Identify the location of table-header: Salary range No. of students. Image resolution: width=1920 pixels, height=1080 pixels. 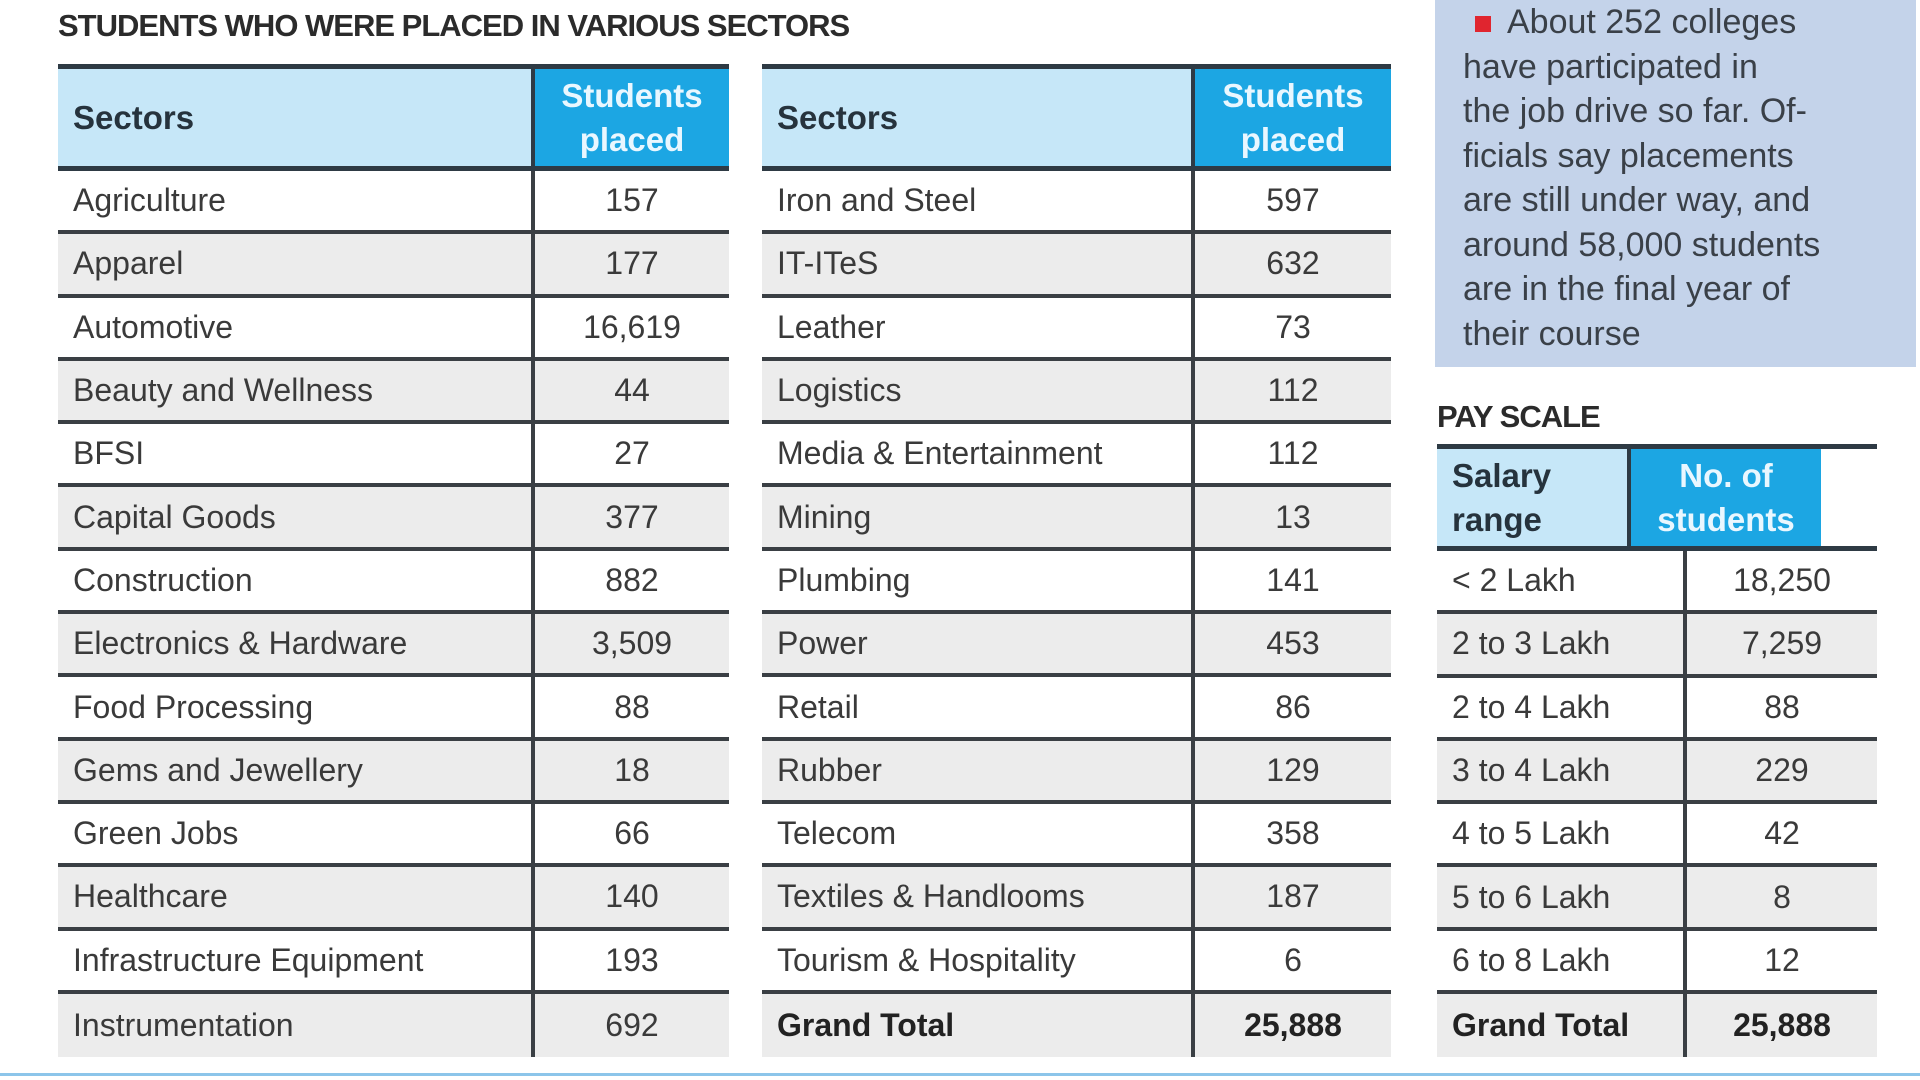
(1657, 497).